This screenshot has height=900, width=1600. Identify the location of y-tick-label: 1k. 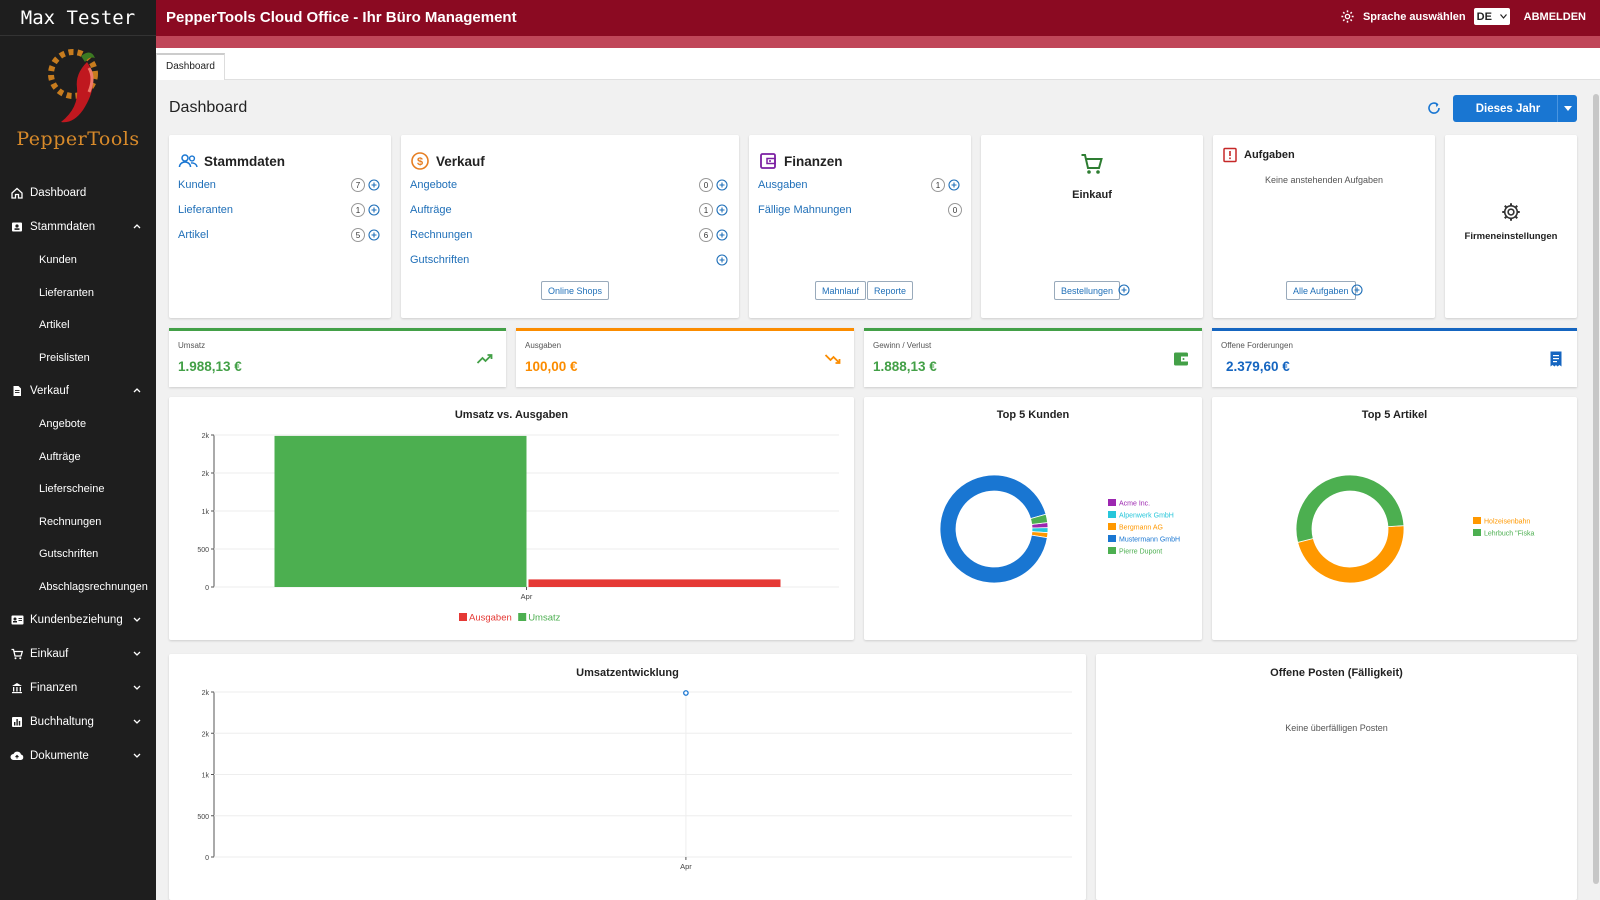
(206, 776).